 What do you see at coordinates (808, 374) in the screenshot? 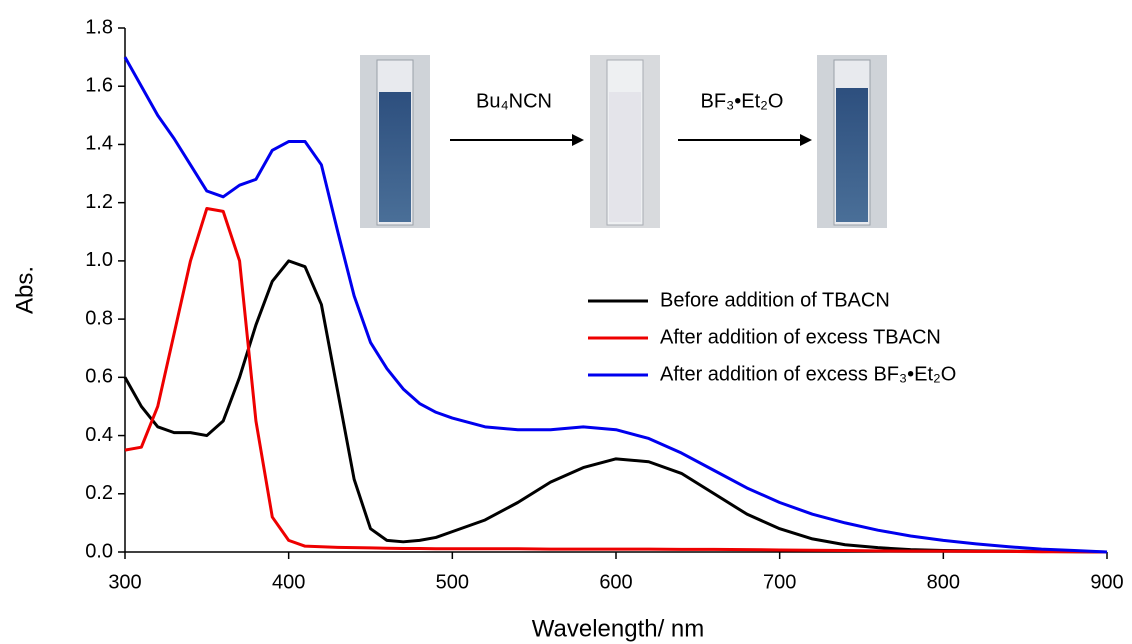
I see `legend-label: After addition of excess BF₃•Et₂O` at bounding box center [808, 374].